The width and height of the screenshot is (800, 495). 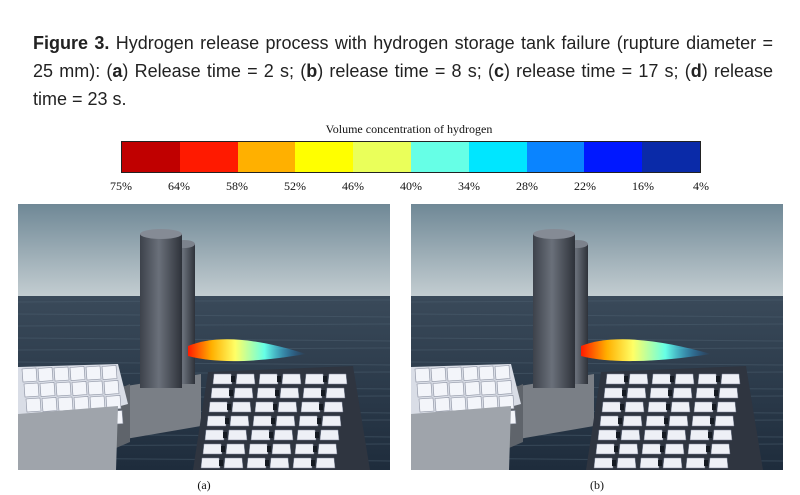 I want to click on sky, so click(x=204, y=250).